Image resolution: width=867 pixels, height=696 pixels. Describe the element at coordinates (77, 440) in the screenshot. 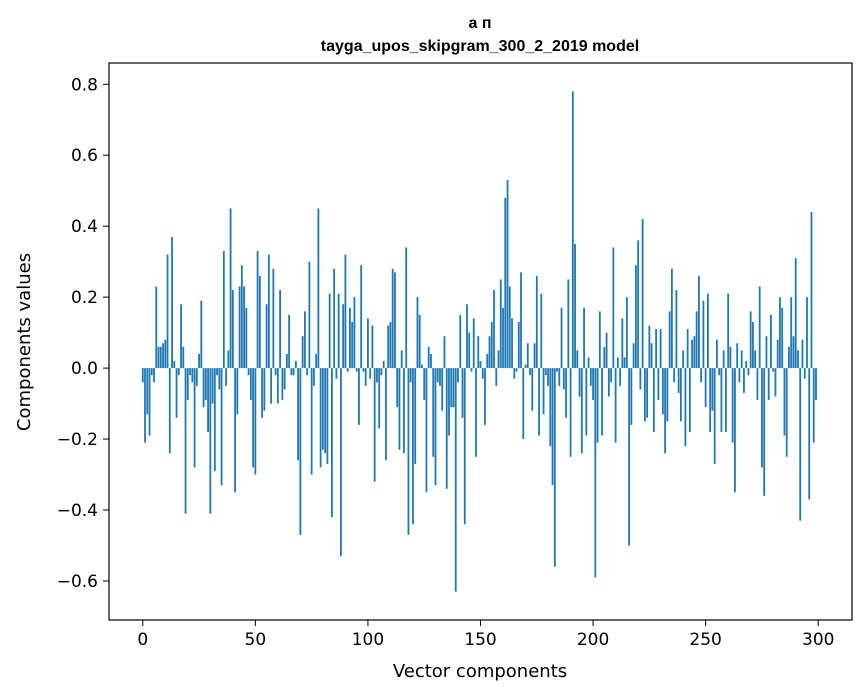

I see `y-tick-label: −0.2` at that location.